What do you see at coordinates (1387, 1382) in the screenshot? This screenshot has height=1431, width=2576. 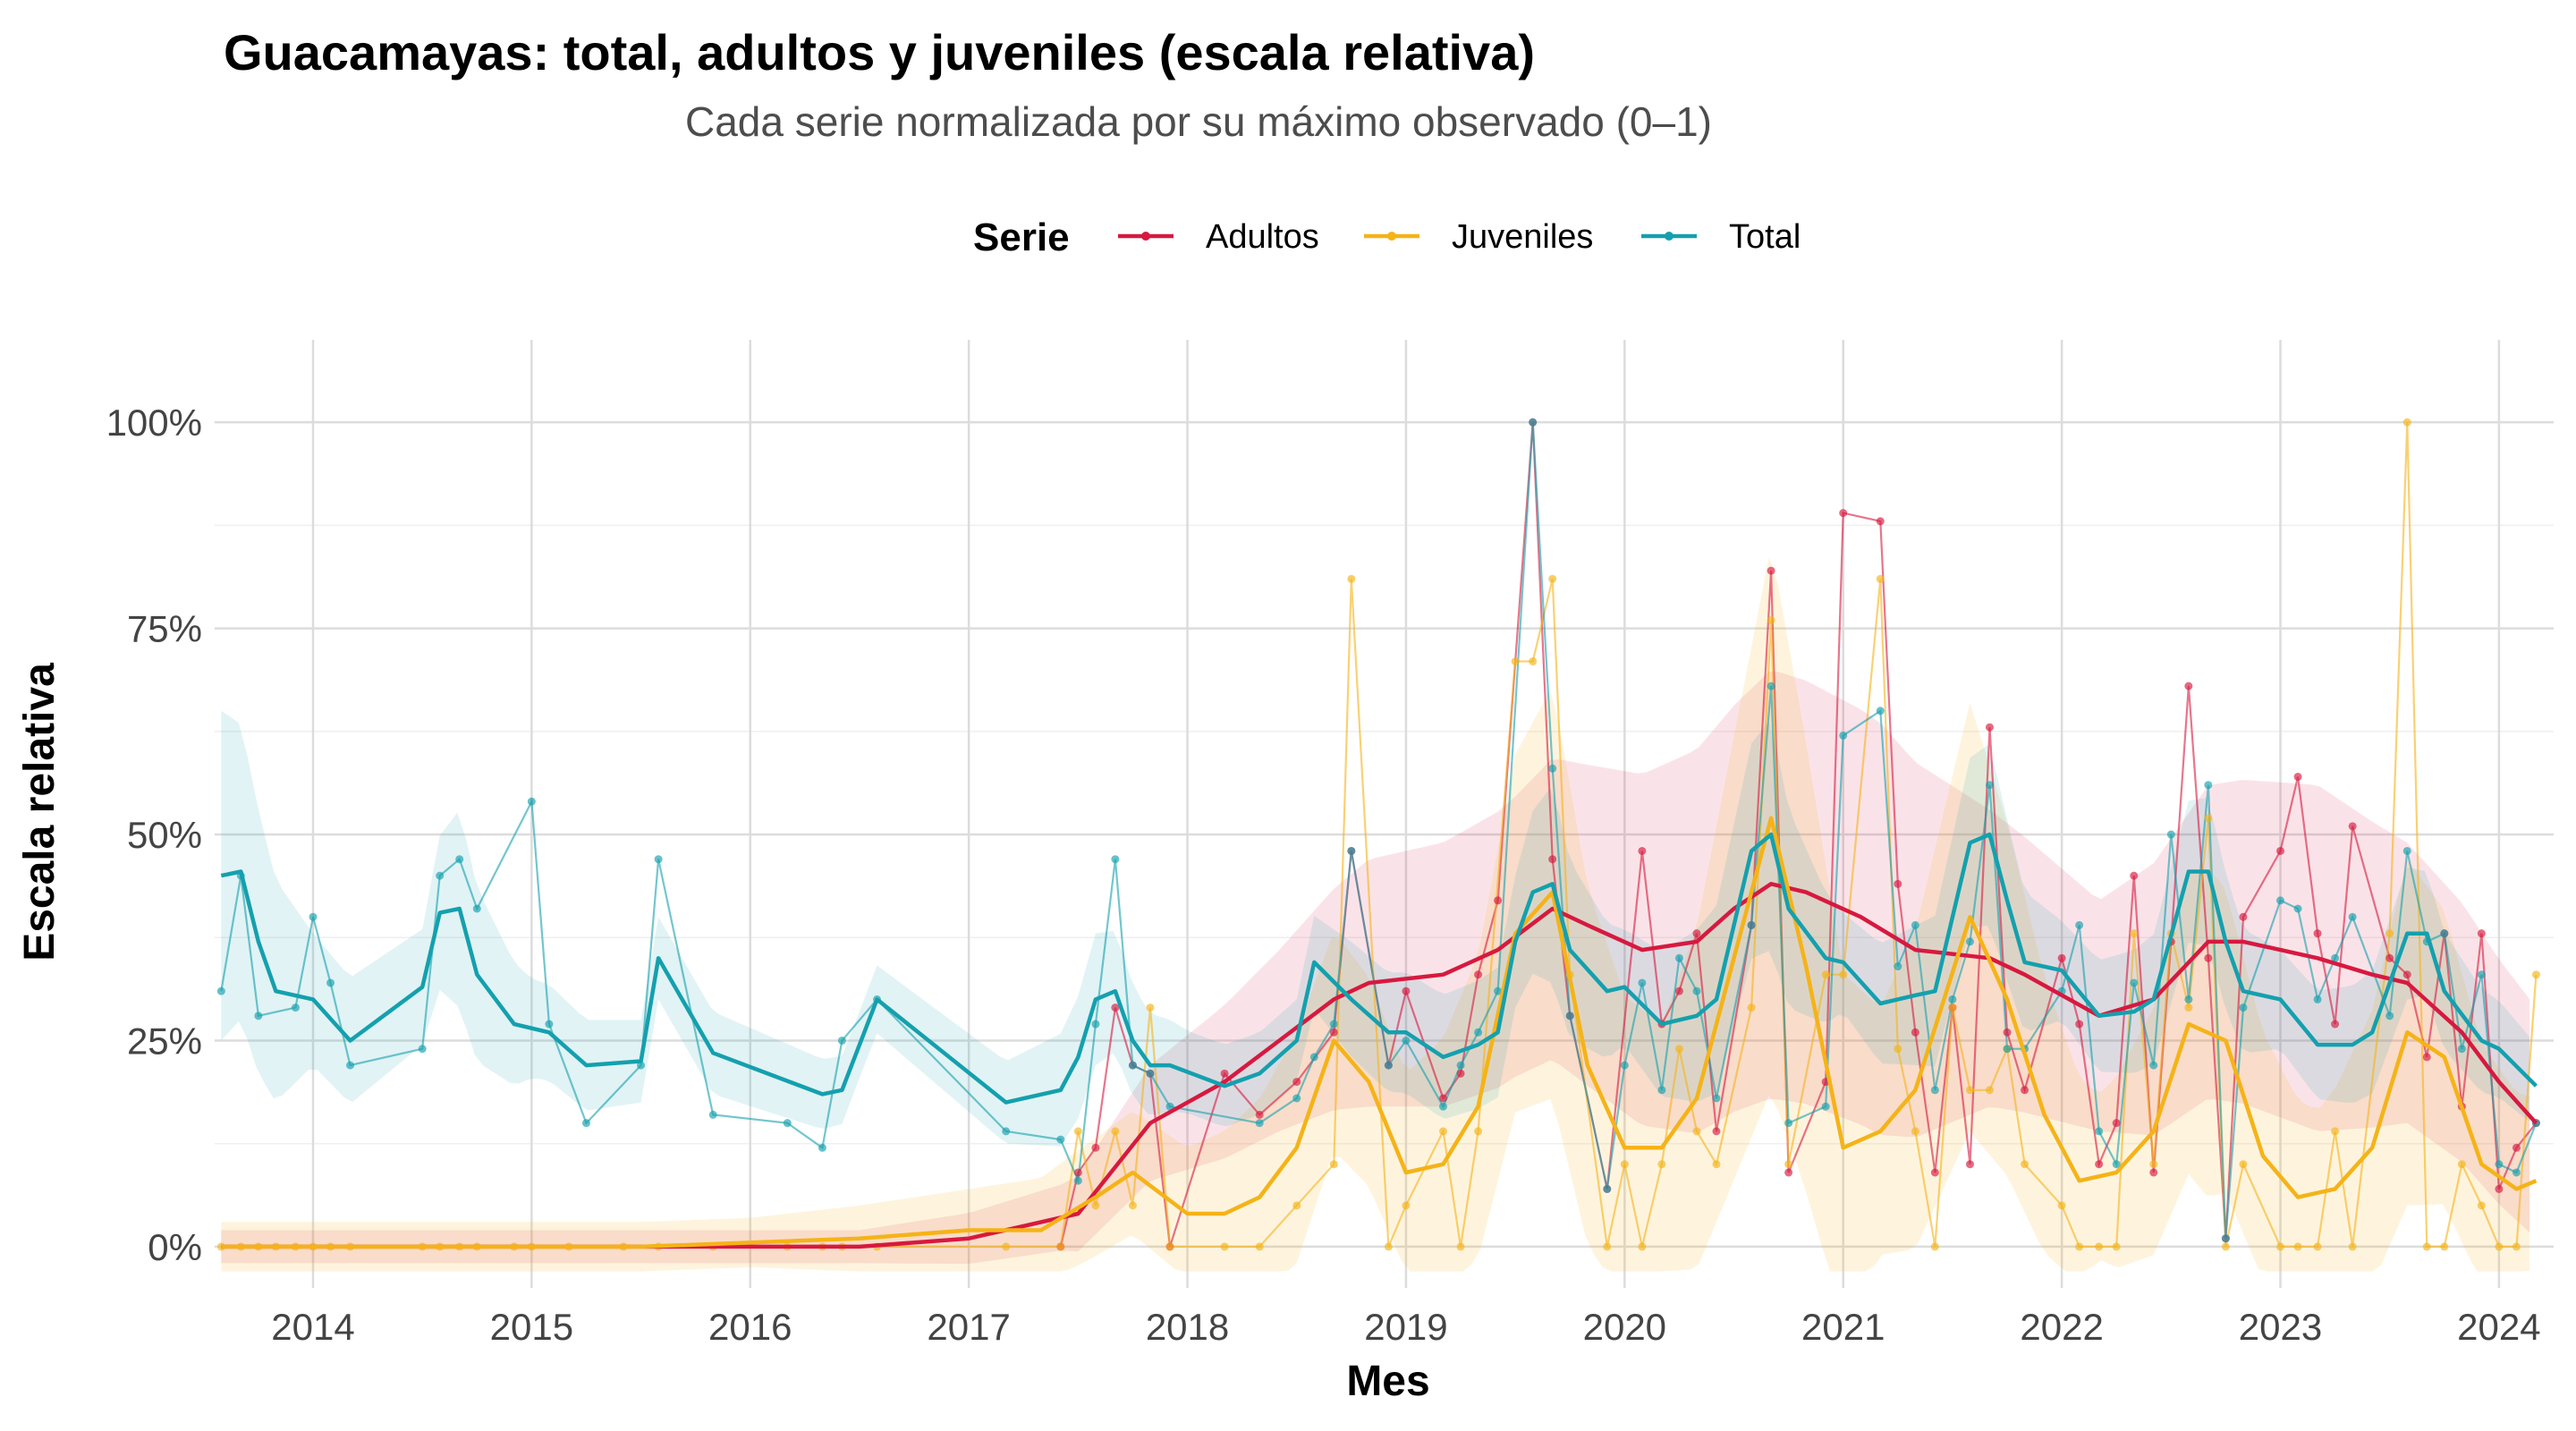 I see `x-axis-title: Mes` at bounding box center [1387, 1382].